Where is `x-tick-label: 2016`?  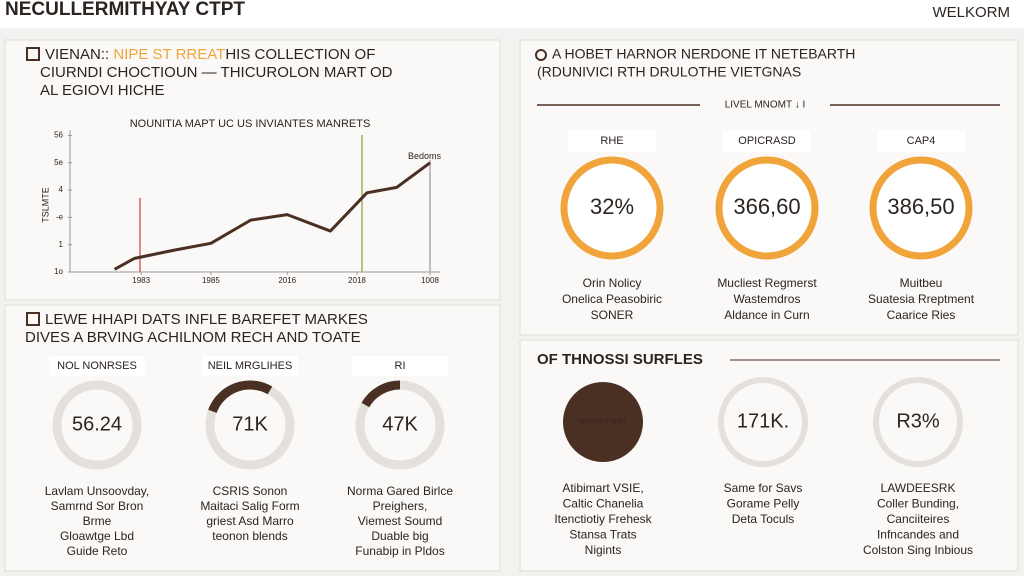
x-tick-label: 2016 is located at coordinates (287, 280).